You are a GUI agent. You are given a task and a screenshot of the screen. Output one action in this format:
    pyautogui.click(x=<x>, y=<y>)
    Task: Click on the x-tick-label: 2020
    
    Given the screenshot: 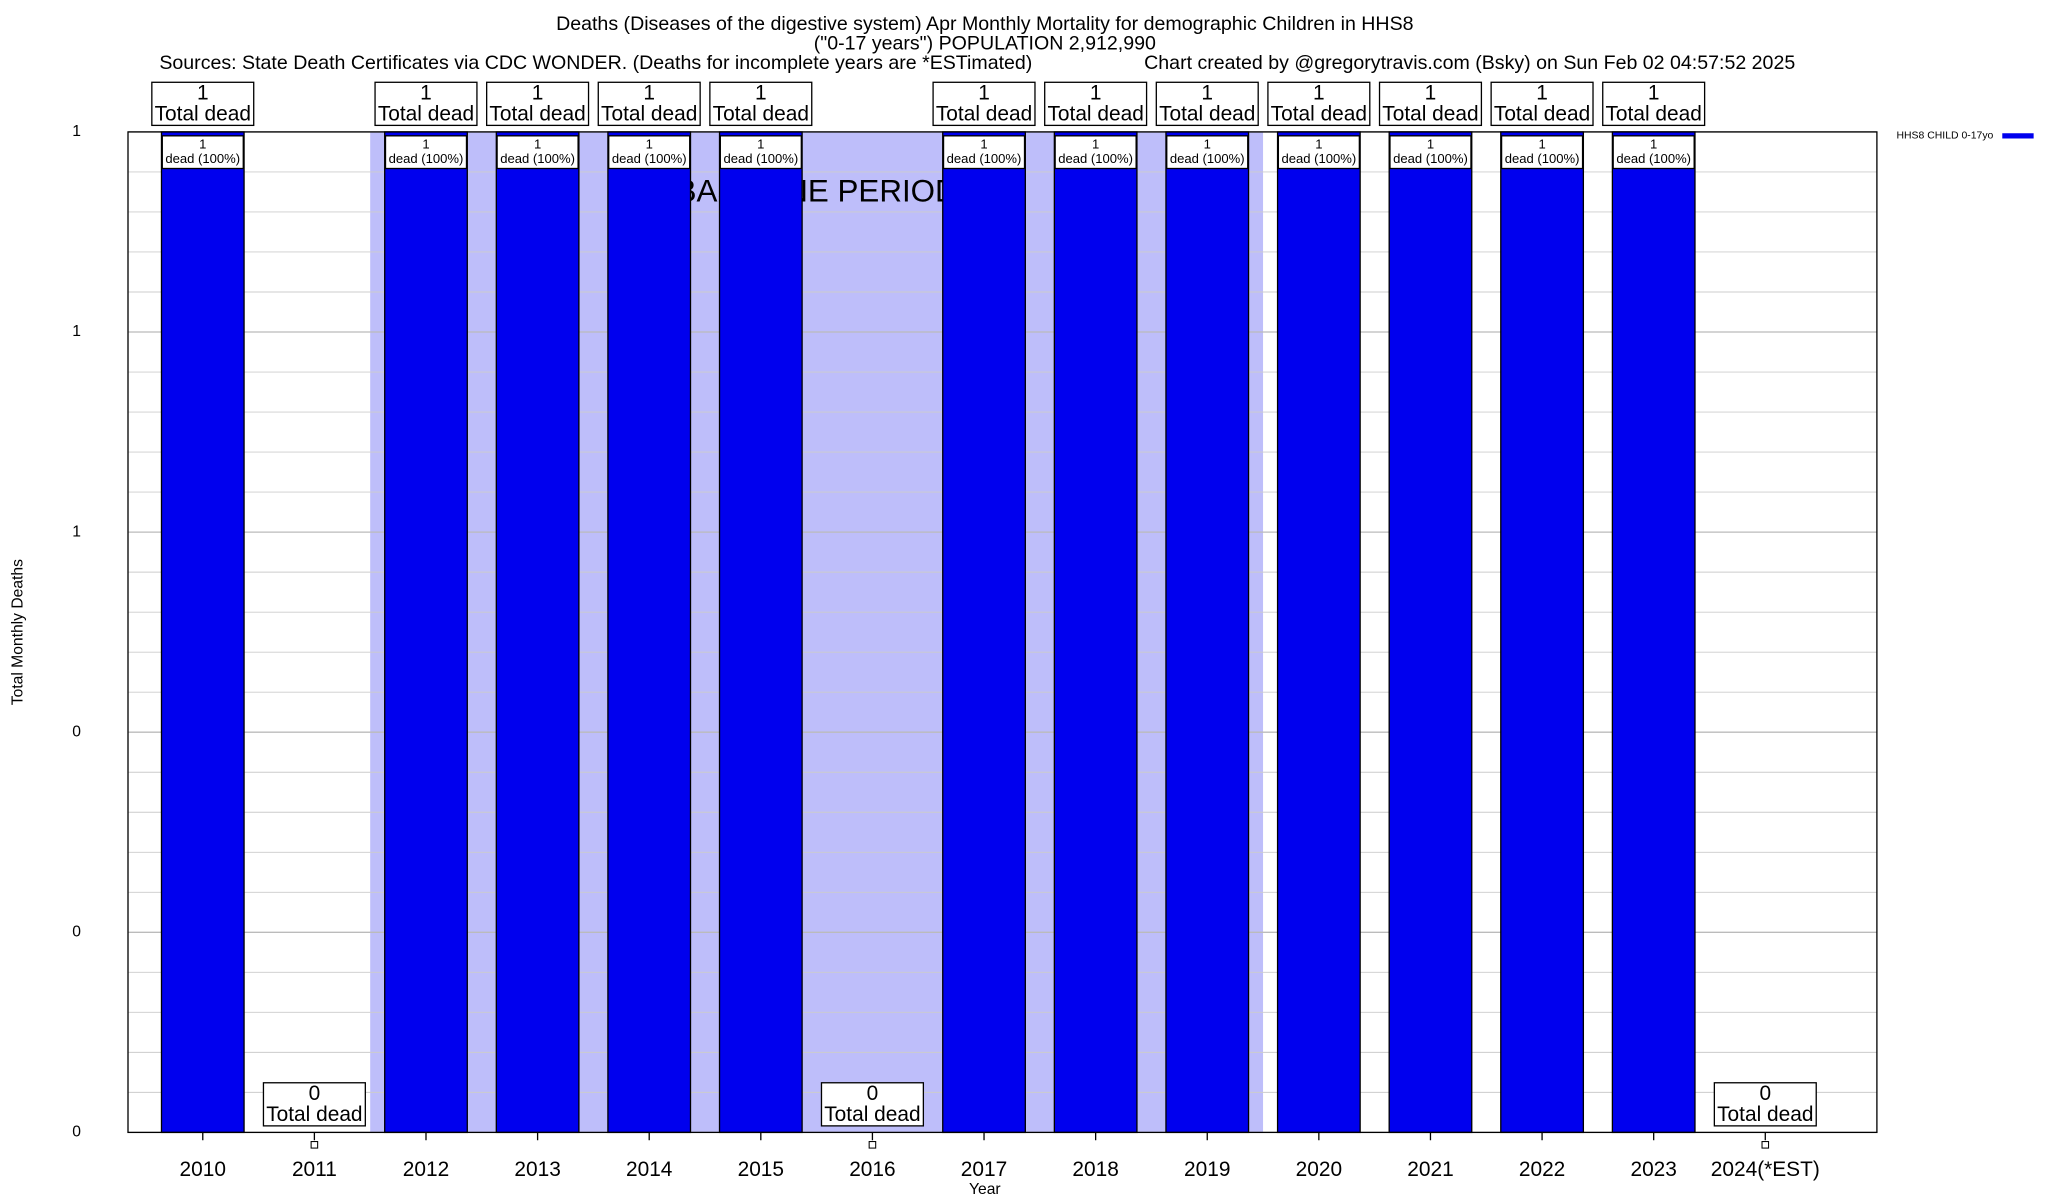 What is the action you would take?
    pyautogui.click(x=1319, y=1169)
    